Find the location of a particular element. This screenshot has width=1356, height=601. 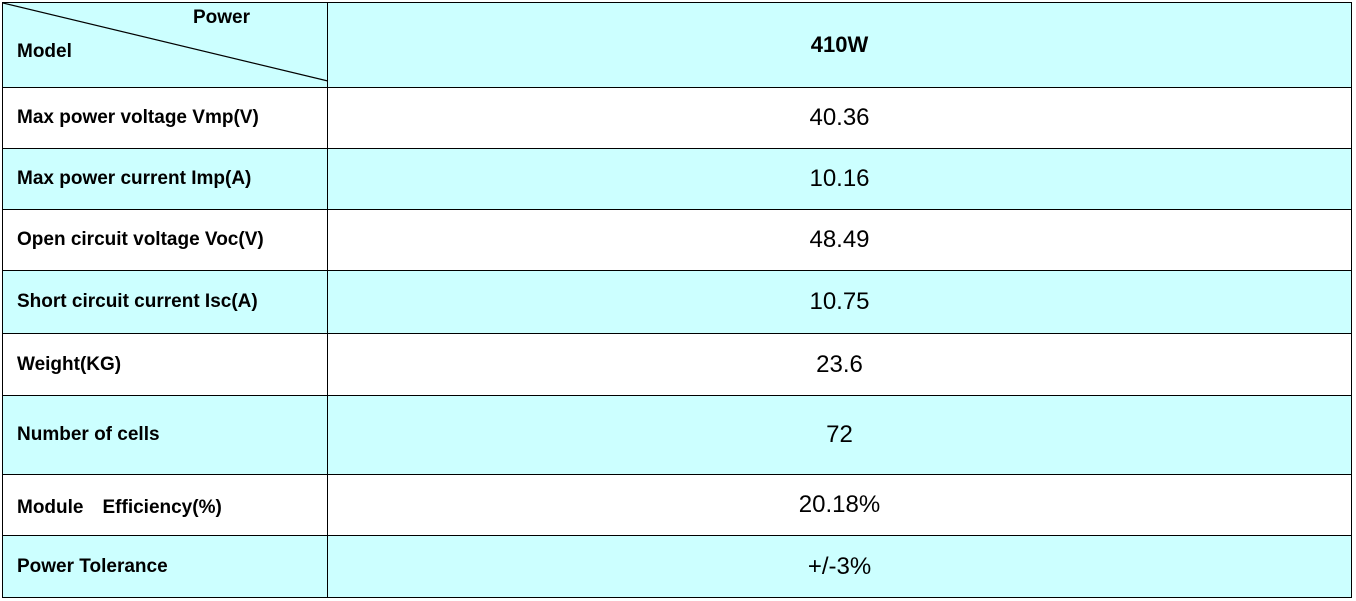

row-label: Module Efficiency(%) is located at coordinates (165, 505).